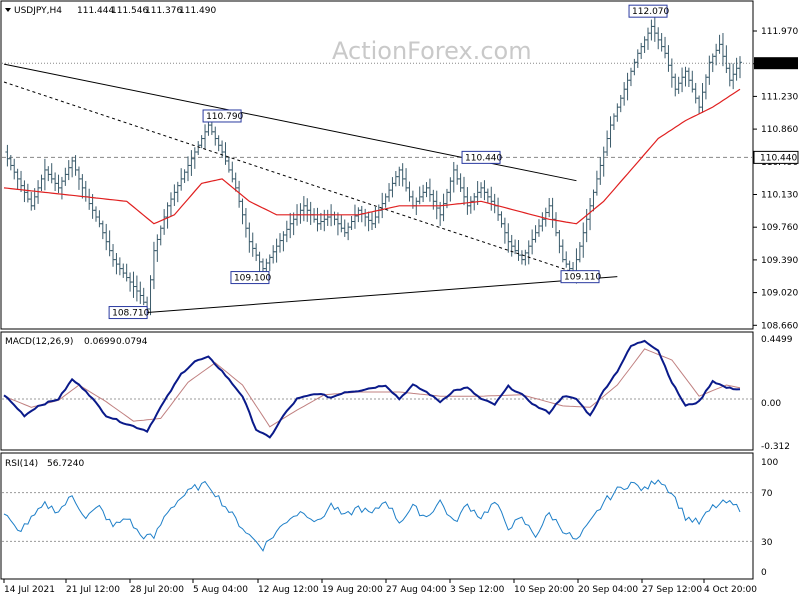  I want to click on annotation-label: 109.100, so click(252, 279).